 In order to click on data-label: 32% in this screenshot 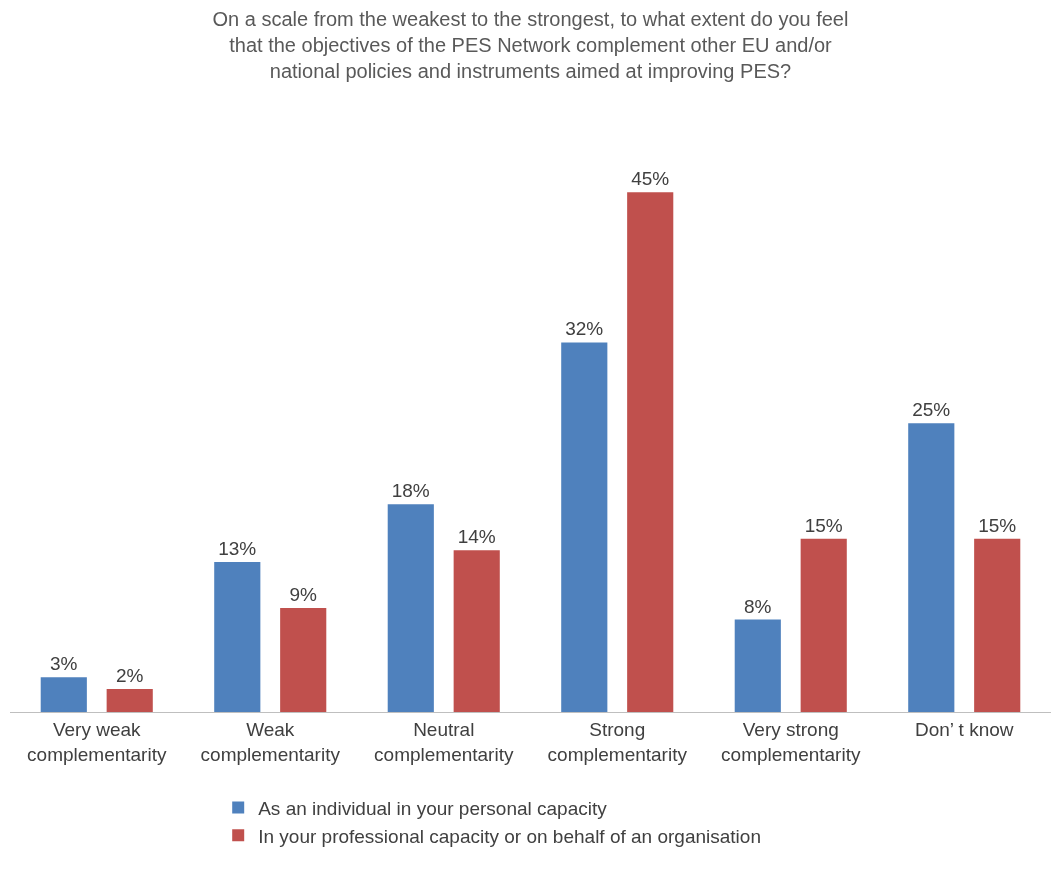, I will do `click(584, 329)`.